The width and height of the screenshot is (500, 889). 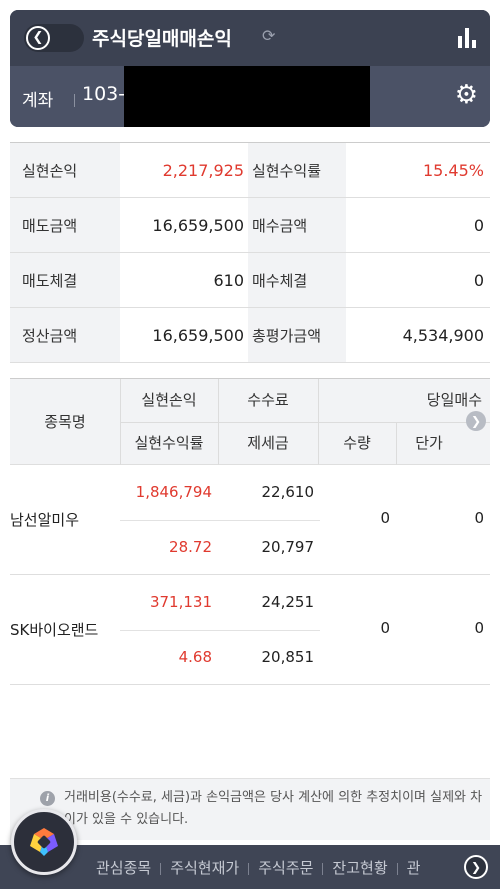 I want to click on table-row: 남선알미우 1,846,794 22,610 28.72 20,797 0 0, so click(x=250, y=520).